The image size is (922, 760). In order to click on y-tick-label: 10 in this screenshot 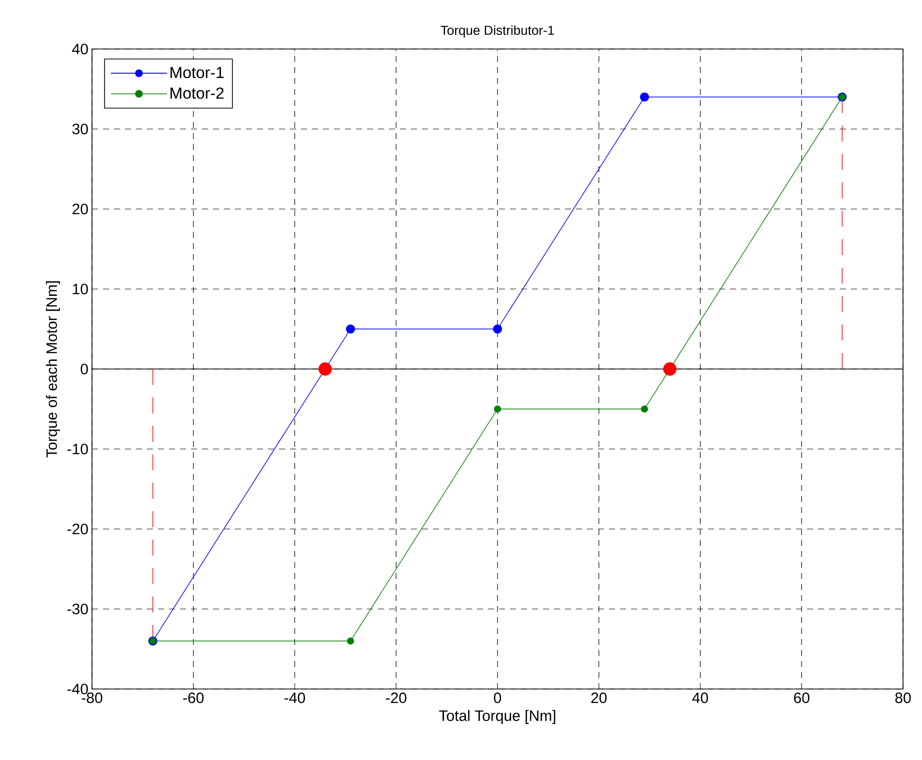, I will do `click(80, 289)`.